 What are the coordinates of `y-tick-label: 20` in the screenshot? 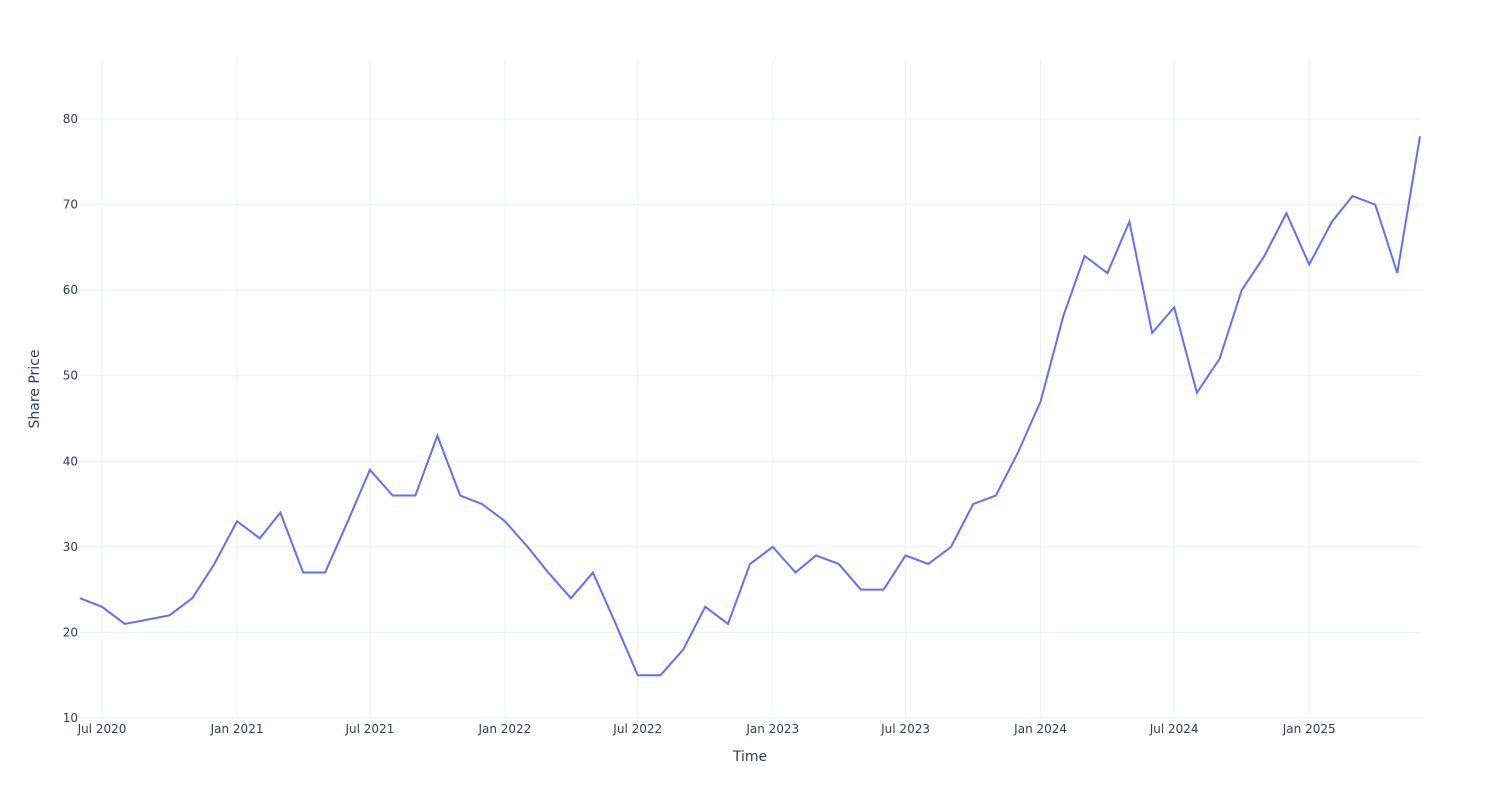 It's located at (70, 632).